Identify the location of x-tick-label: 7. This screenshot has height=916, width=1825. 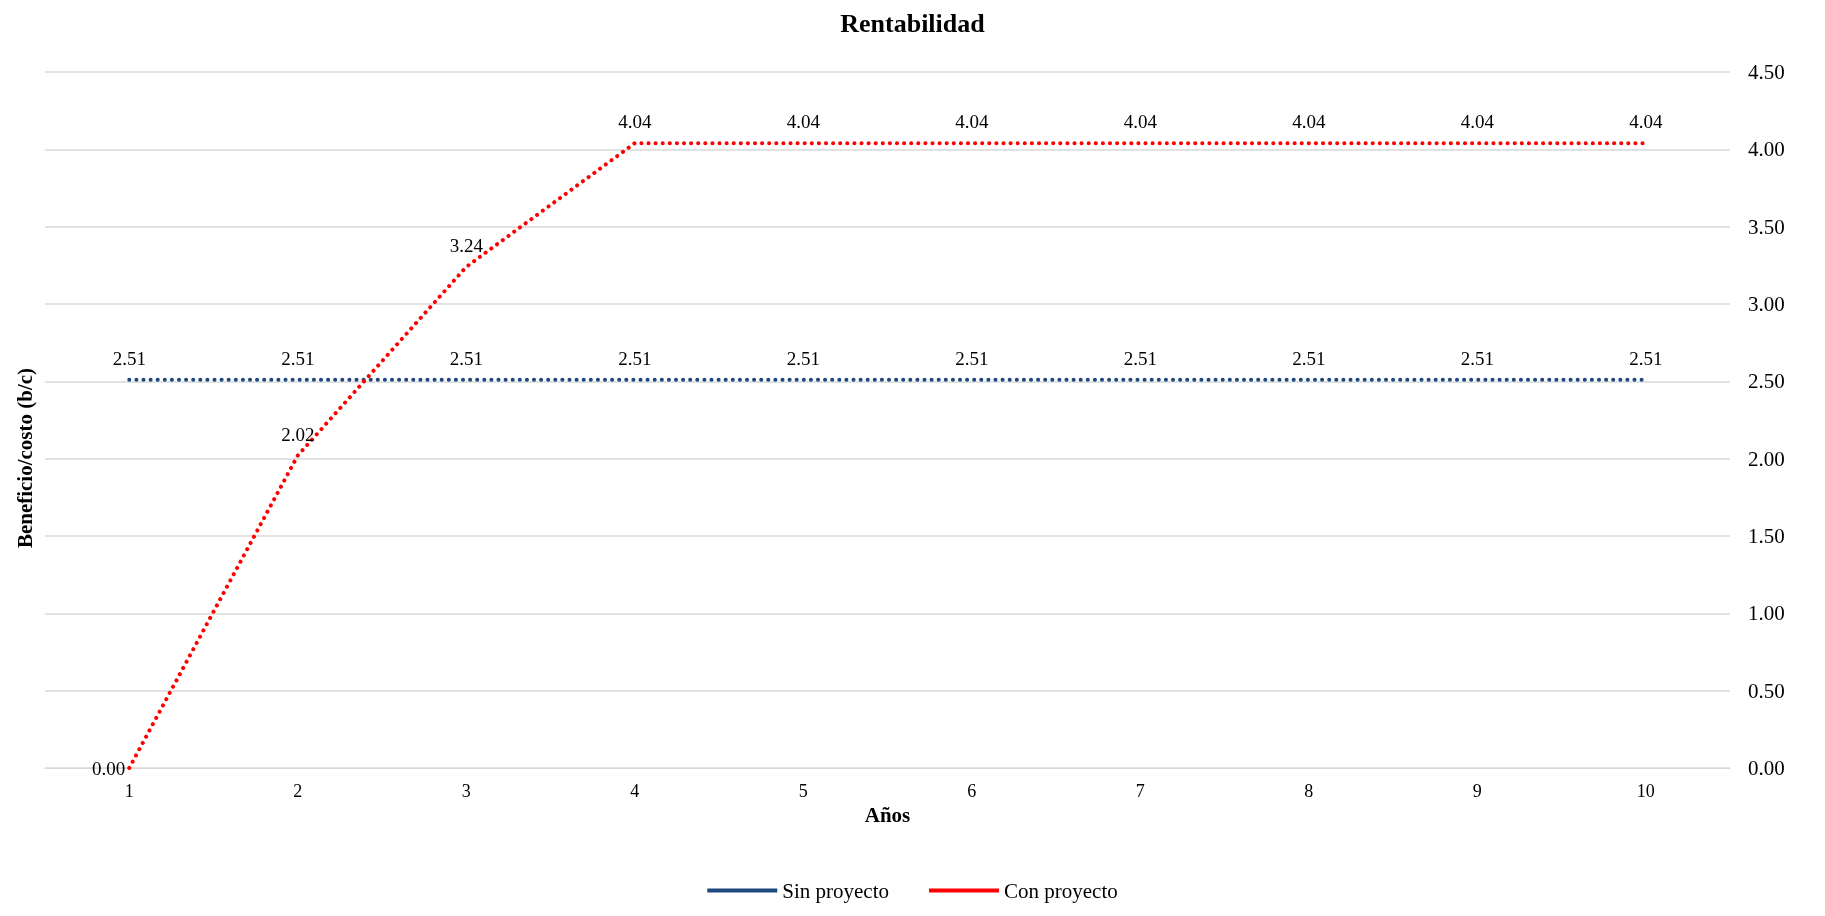
(1140, 791).